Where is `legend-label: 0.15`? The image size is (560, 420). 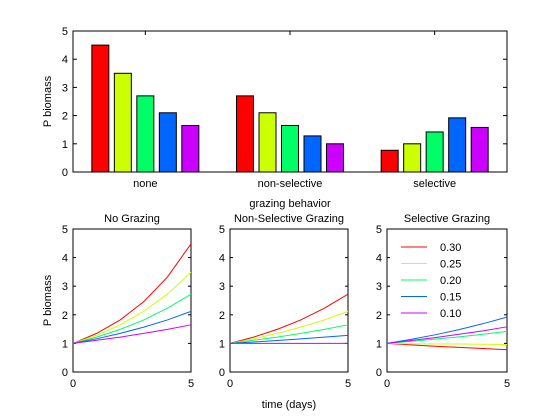
legend-label: 0.15 is located at coordinates (450, 298).